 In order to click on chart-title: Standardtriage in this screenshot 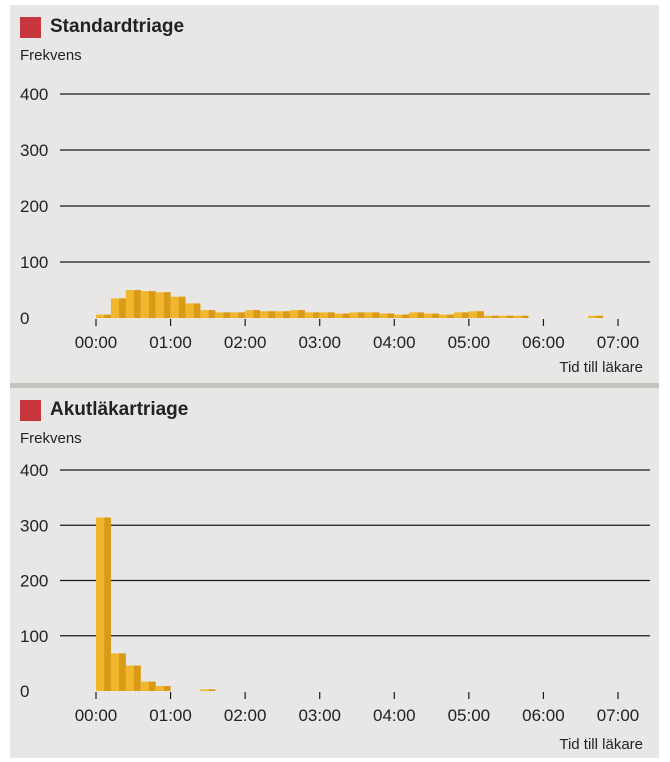, I will do `click(117, 26)`.